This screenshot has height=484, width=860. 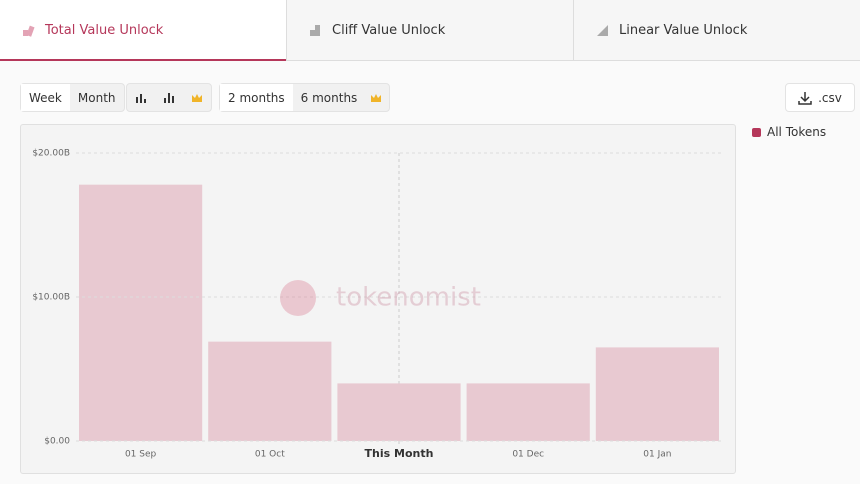 I want to click on tab-label: Total Value Unlock, so click(x=104, y=30).